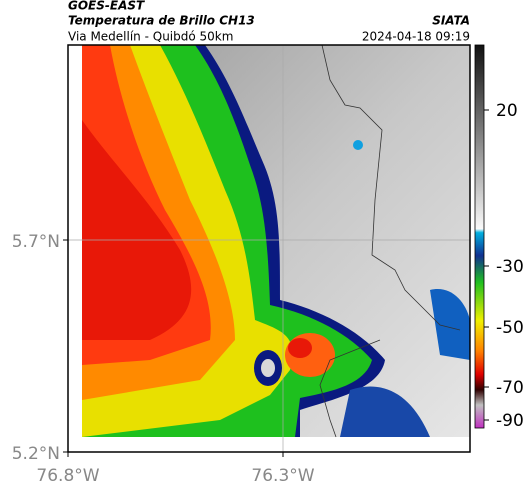 Image resolution: width=526 pixels, height=495 pixels. I want to click on subtitle: Via Medellín - Quibdó 50km, so click(150, 37).